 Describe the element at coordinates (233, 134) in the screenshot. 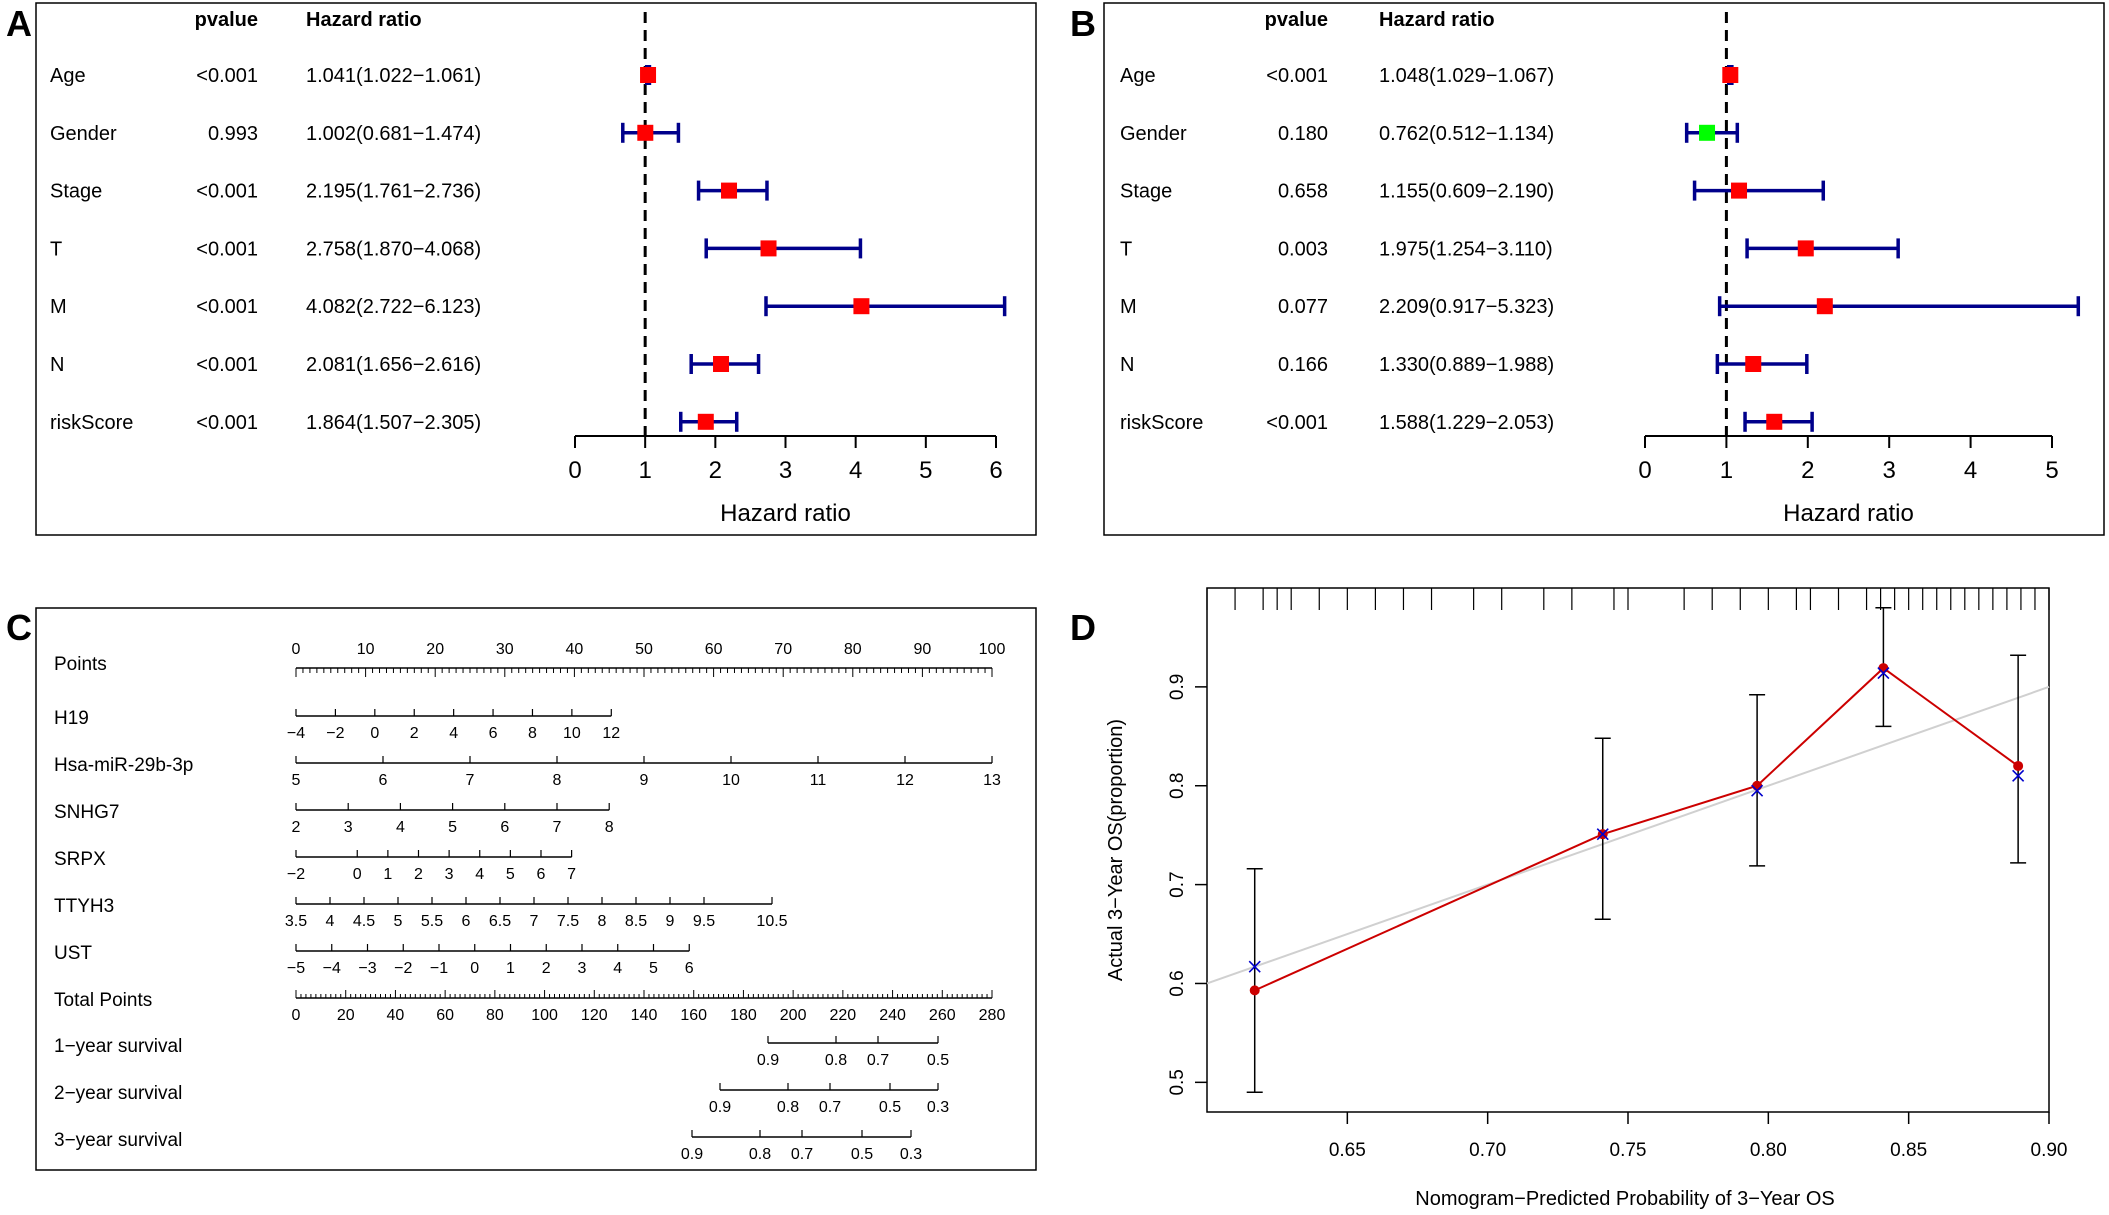

I see `row-pvalue: 0.993` at that location.